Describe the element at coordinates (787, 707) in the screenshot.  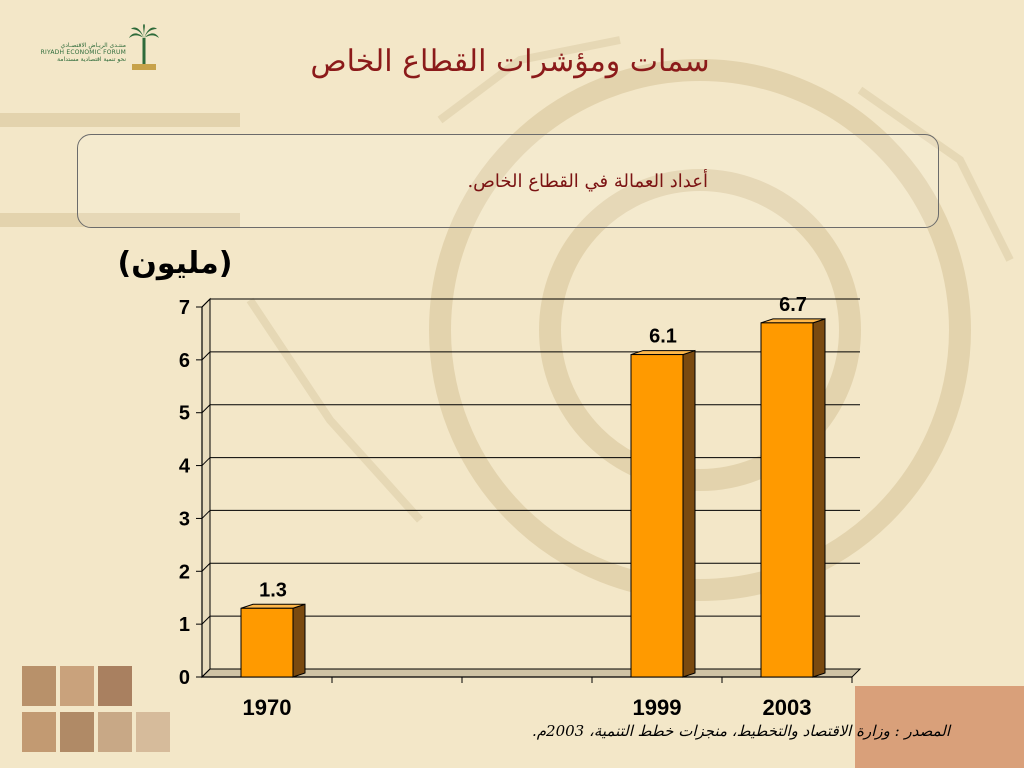
I see `x-tick-label: 2003` at that location.